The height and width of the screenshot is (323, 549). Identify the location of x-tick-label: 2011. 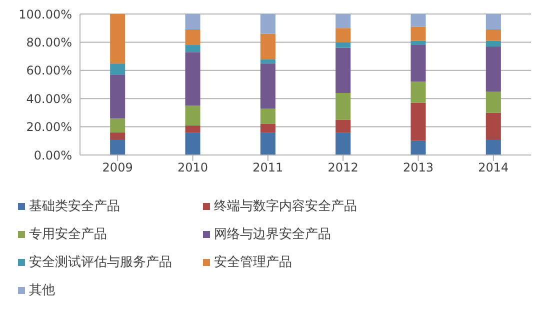
(268, 167).